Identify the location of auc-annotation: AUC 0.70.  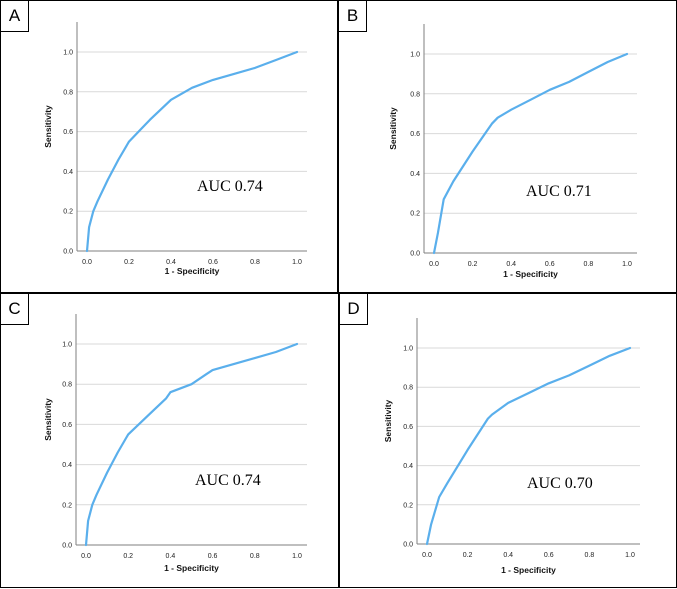
(560, 483).